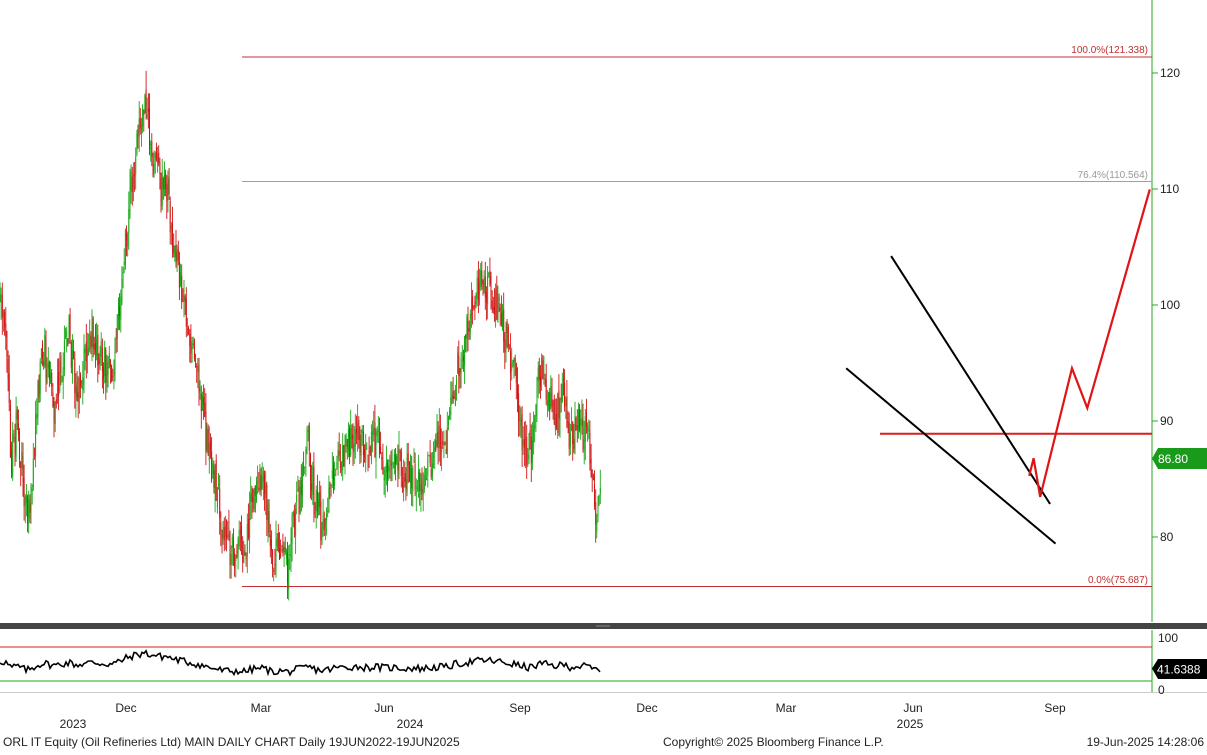 This screenshot has height=755, width=1207. What do you see at coordinates (1170, 73) in the screenshot?
I see `price-tick-label: 120` at bounding box center [1170, 73].